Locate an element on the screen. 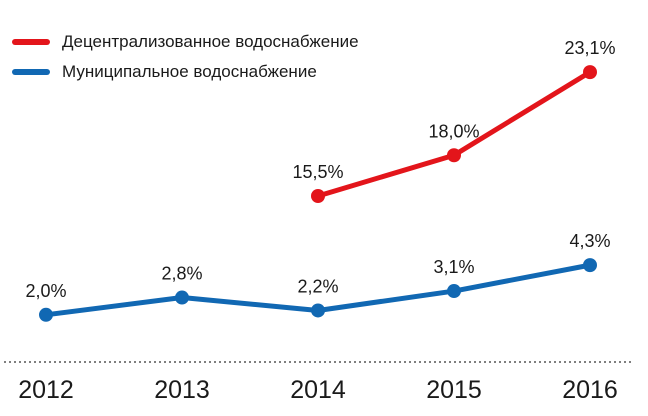 The image size is (648, 416). x-tick-label: 2016 is located at coordinates (590, 390).